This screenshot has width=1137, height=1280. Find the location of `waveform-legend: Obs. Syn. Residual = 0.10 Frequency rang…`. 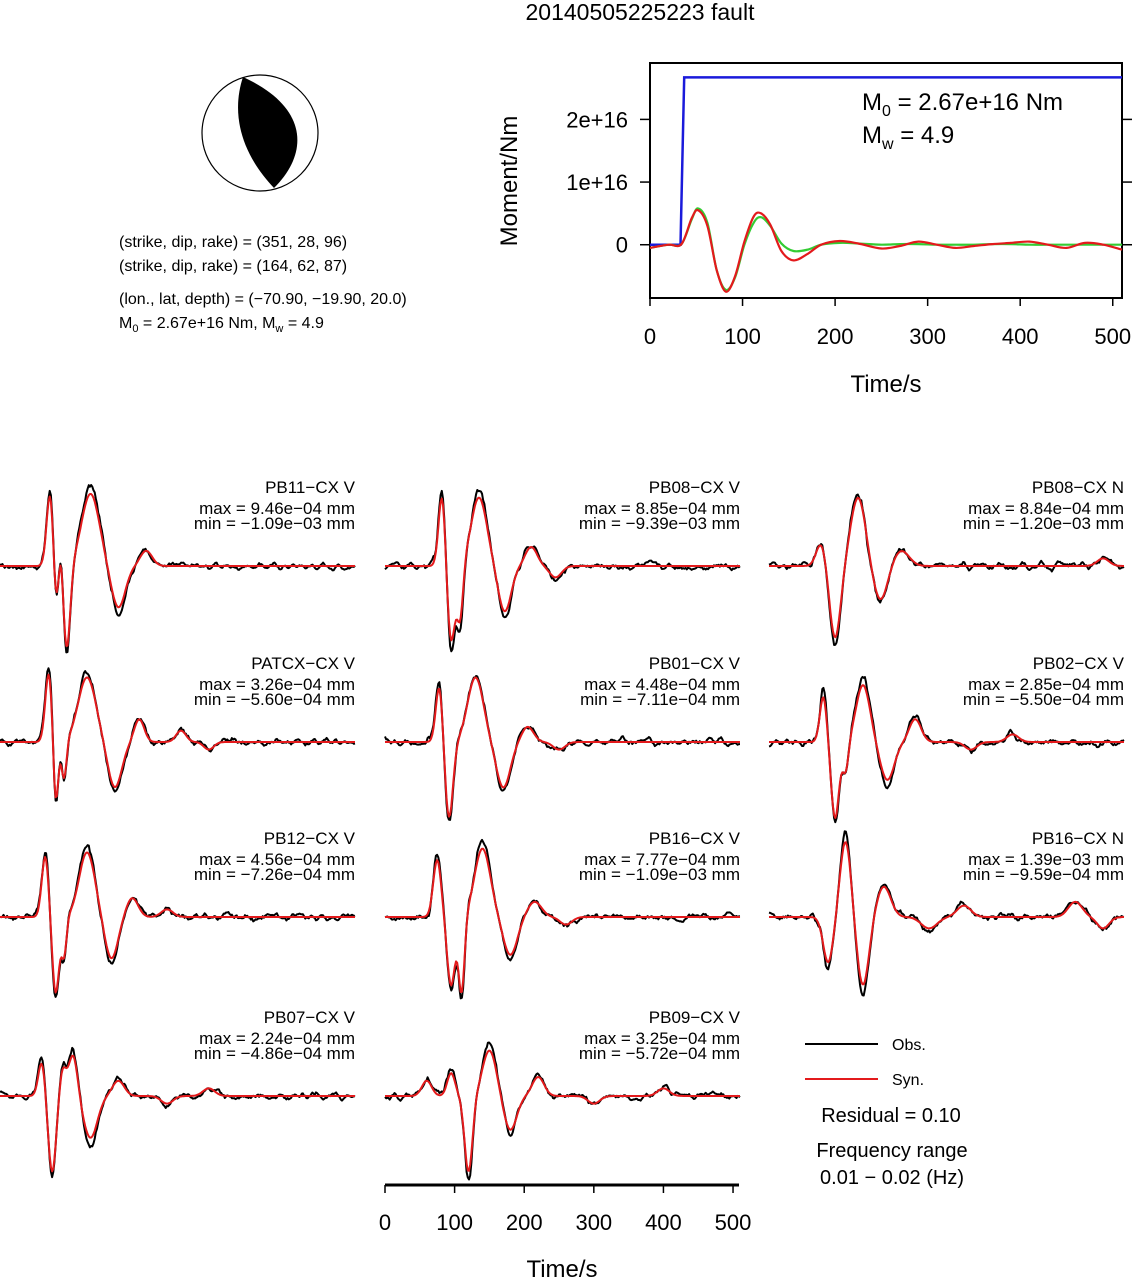

waveform-legend: Obs. Syn. Residual = 0.10 Frequency rang… is located at coordinates (886, 1113).